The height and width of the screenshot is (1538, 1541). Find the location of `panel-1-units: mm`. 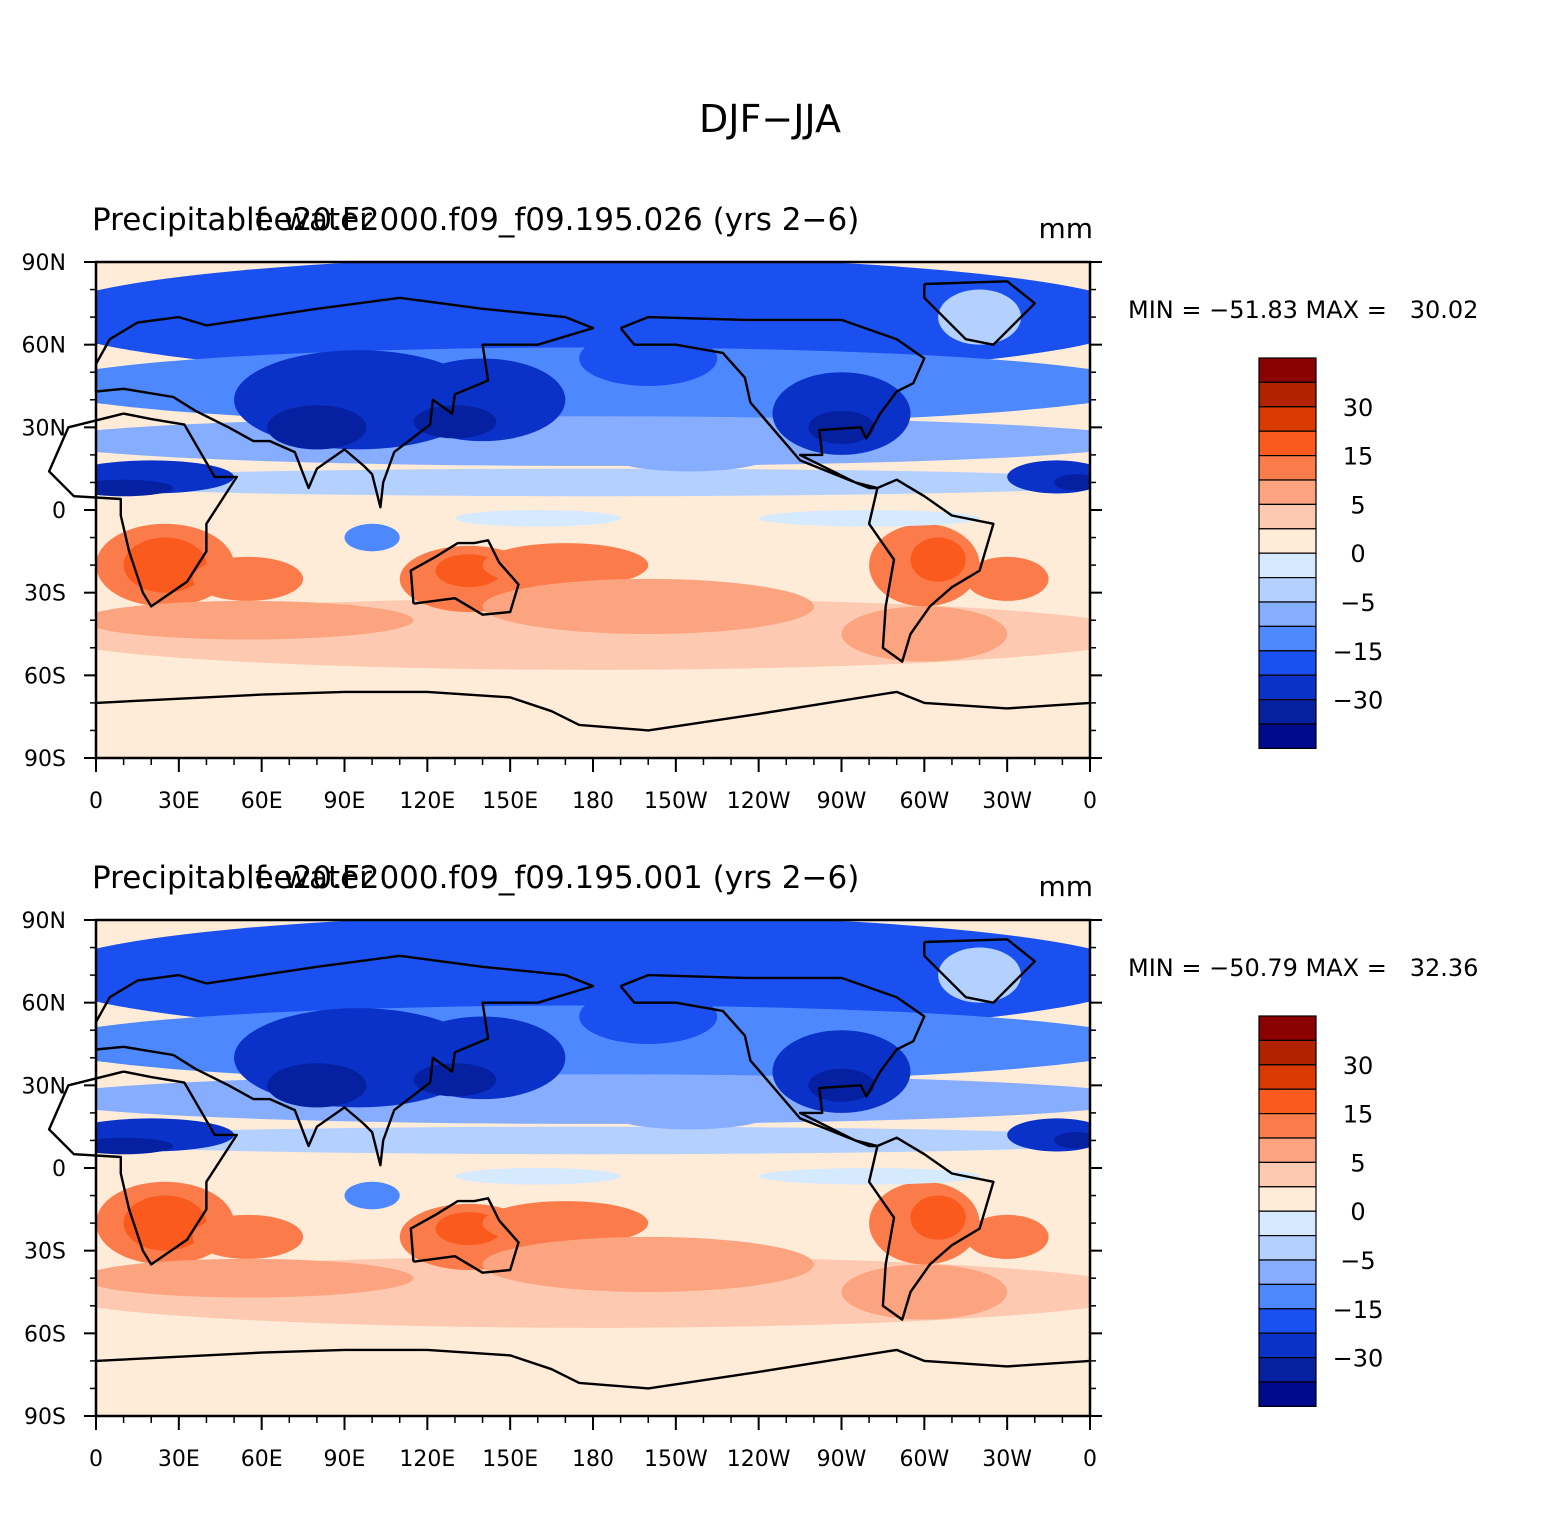

panel-1-units: mm is located at coordinates (1065, 228).